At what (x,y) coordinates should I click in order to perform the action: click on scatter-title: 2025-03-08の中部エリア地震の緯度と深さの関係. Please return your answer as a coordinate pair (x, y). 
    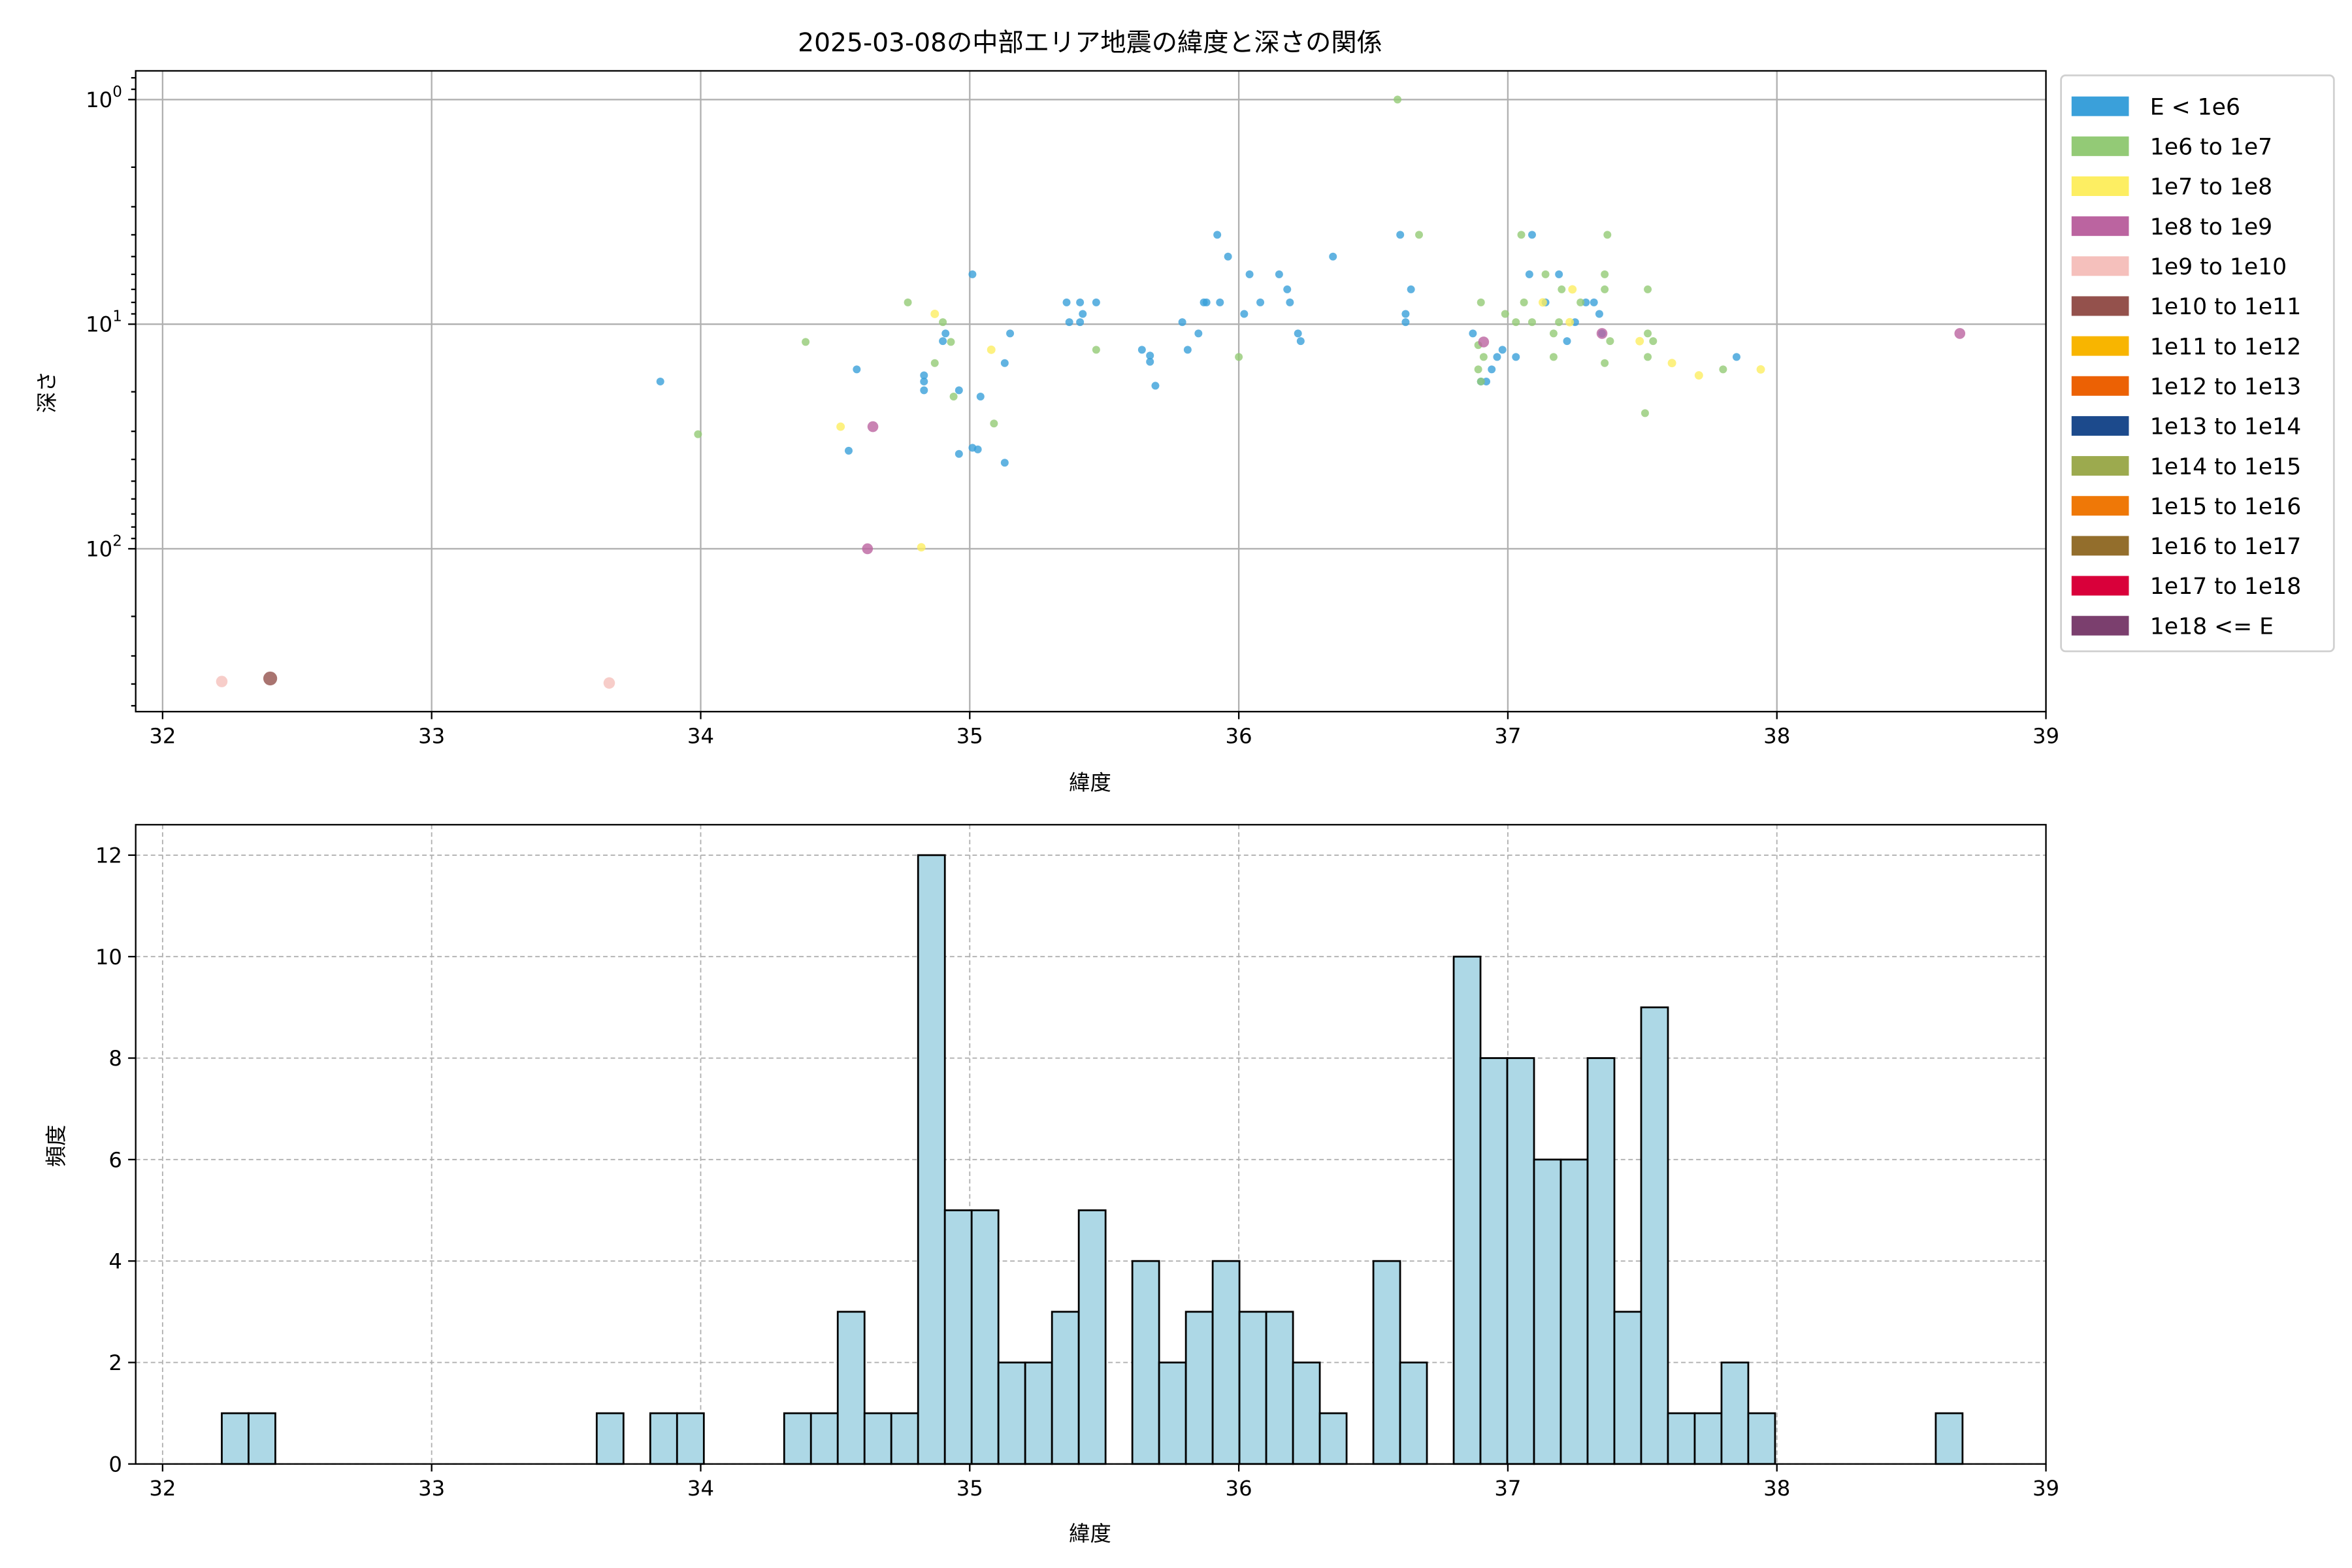
    Looking at the image, I should click on (1090, 42).